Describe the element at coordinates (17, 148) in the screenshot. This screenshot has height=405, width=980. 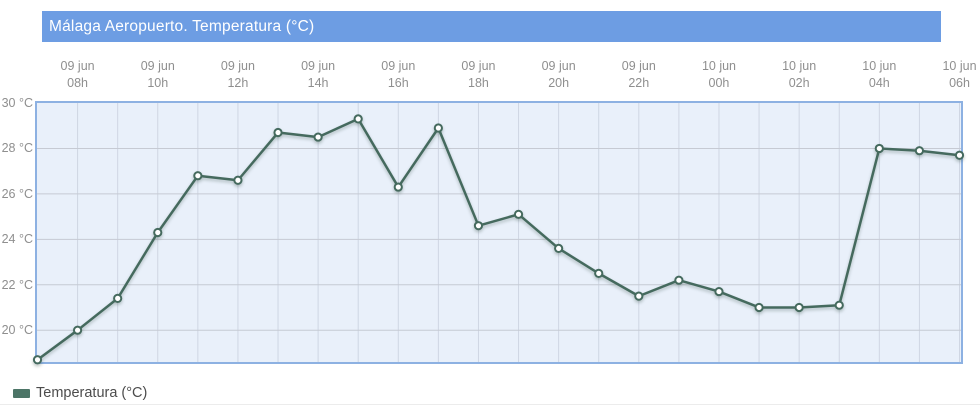
I see `y-axis-tick: 28 °C` at that location.